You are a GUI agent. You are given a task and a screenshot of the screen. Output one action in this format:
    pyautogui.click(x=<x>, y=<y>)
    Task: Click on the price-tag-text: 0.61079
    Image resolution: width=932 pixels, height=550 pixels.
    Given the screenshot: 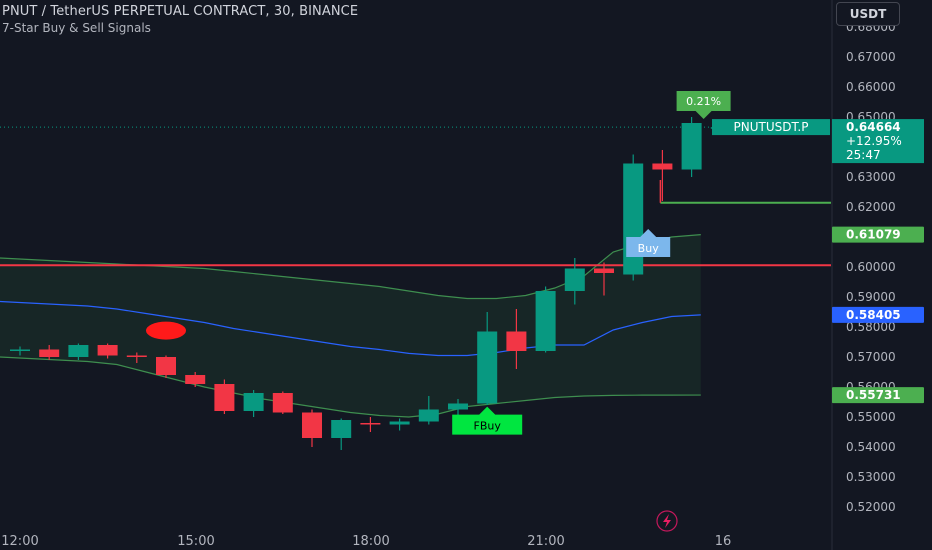 What is the action you would take?
    pyautogui.click(x=873, y=235)
    